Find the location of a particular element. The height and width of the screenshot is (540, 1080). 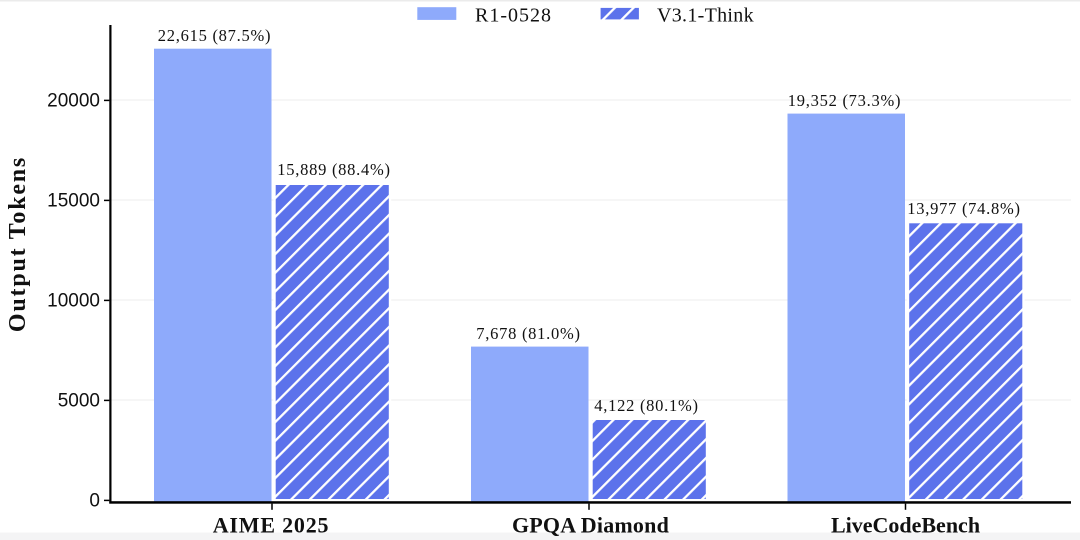

svg-text: 20000 is located at coordinates (73, 101).